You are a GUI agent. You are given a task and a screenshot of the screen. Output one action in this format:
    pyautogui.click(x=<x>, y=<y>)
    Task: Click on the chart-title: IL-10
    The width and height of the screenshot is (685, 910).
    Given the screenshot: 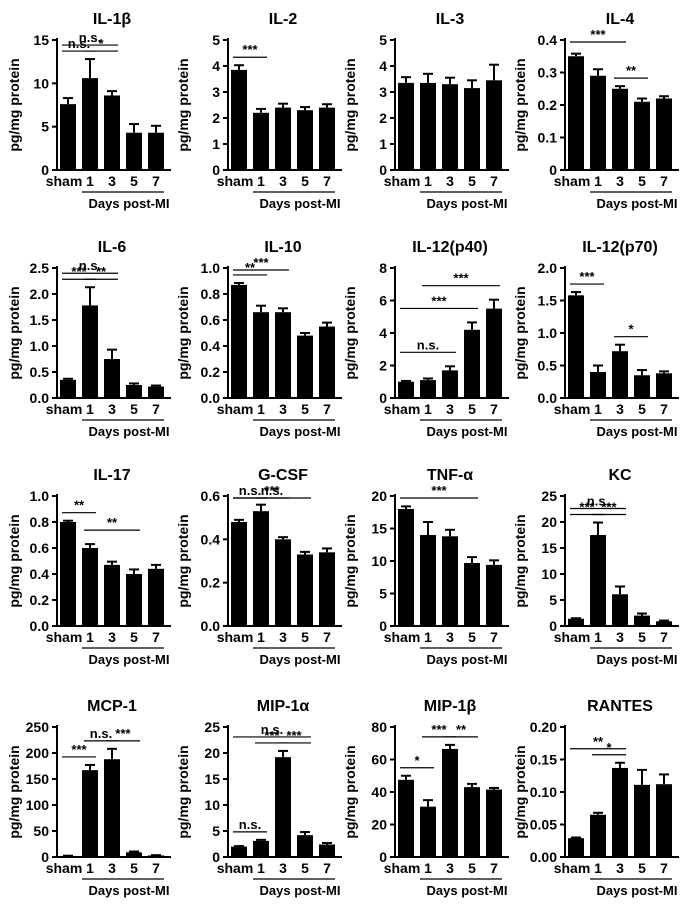 What is the action you would take?
    pyautogui.click(x=282, y=247)
    